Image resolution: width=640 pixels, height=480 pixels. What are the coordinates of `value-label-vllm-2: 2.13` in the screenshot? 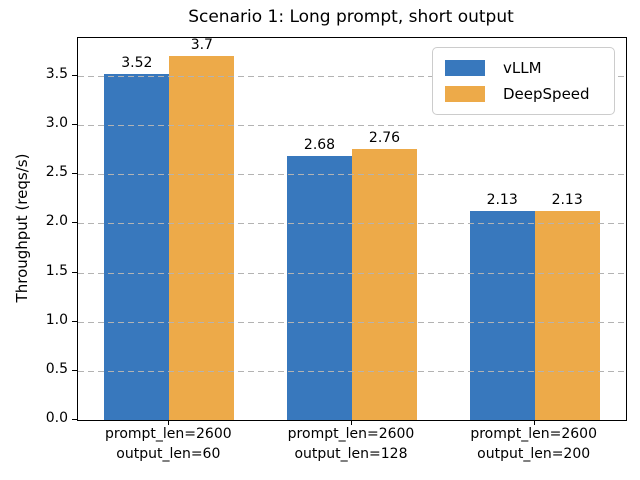 It's located at (502, 199).